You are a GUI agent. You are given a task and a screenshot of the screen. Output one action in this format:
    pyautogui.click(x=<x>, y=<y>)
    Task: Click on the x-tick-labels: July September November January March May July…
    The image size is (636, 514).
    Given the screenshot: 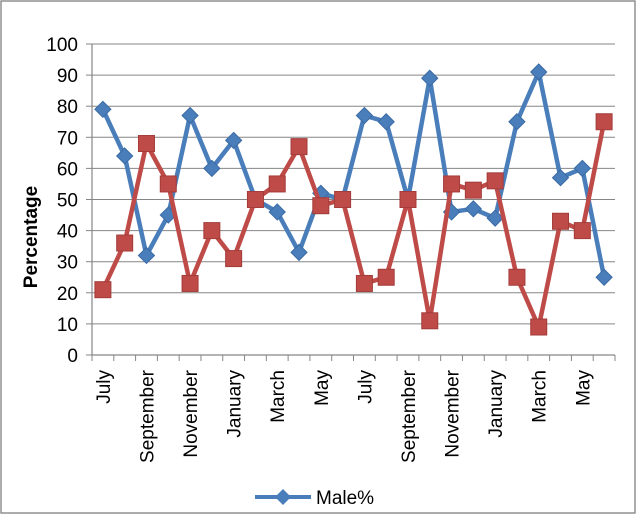 What is the action you would take?
    pyautogui.click(x=344, y=416)
    